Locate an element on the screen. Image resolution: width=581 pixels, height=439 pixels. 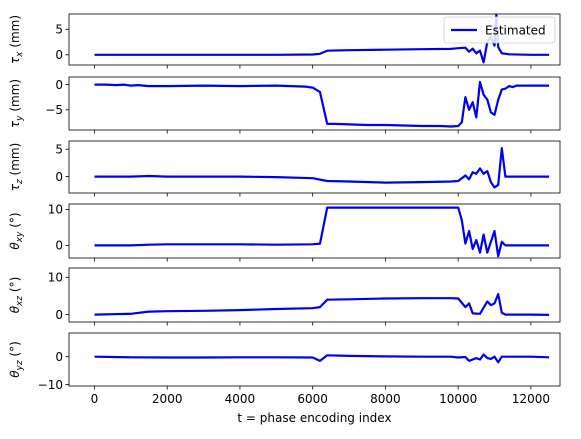
xtick-label: 0 is located at coordinates (95, 399).